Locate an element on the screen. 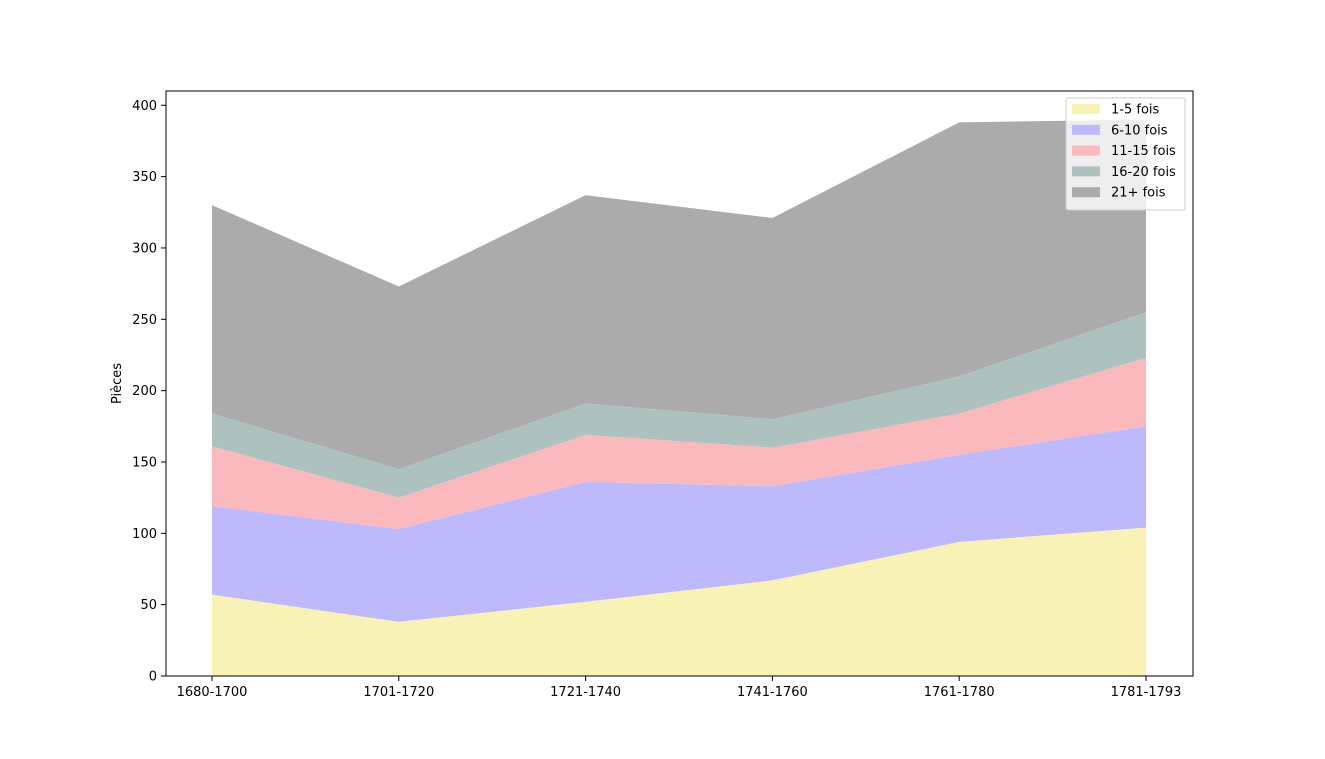 This screenshot has width=1325, height=759. y-tick-label: 350 is located at coordinates (144, 177).